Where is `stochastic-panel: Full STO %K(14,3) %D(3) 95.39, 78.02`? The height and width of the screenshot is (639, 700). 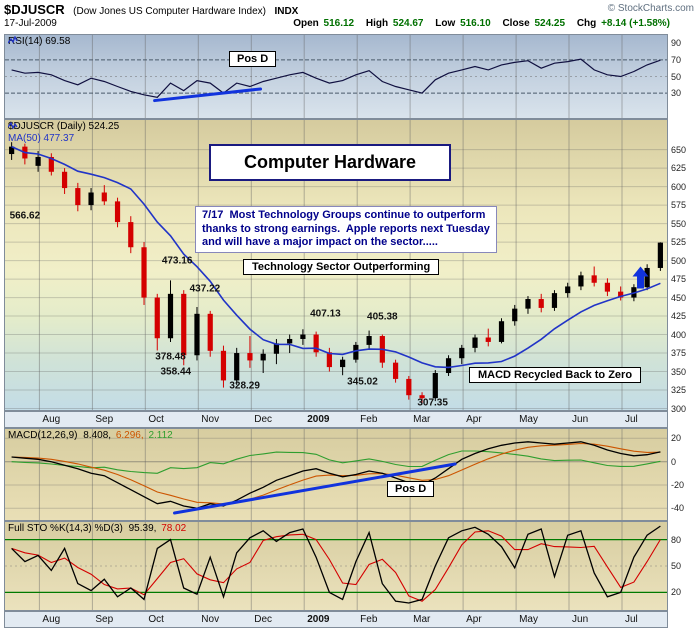
stochastic-panel: Full STO %K(14,3) %D(3) 95.39, 78.02 is located at coordinates (336, 566).